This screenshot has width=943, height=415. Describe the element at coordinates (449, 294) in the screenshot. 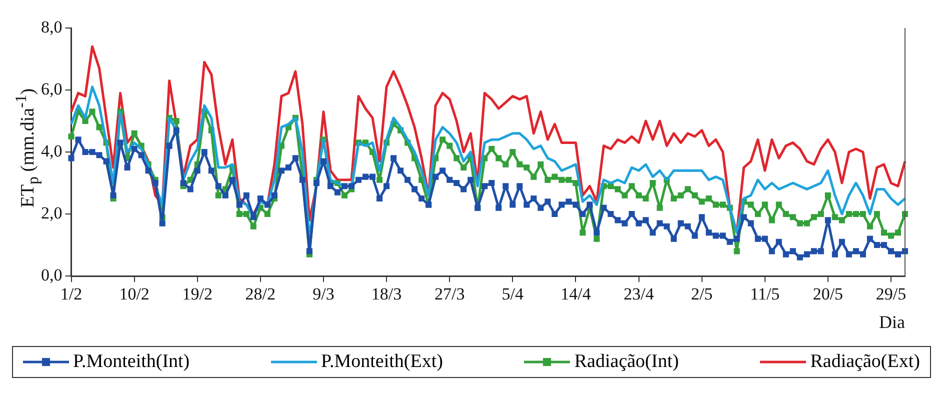

I see `x-tick-label: 27/3` at that location.